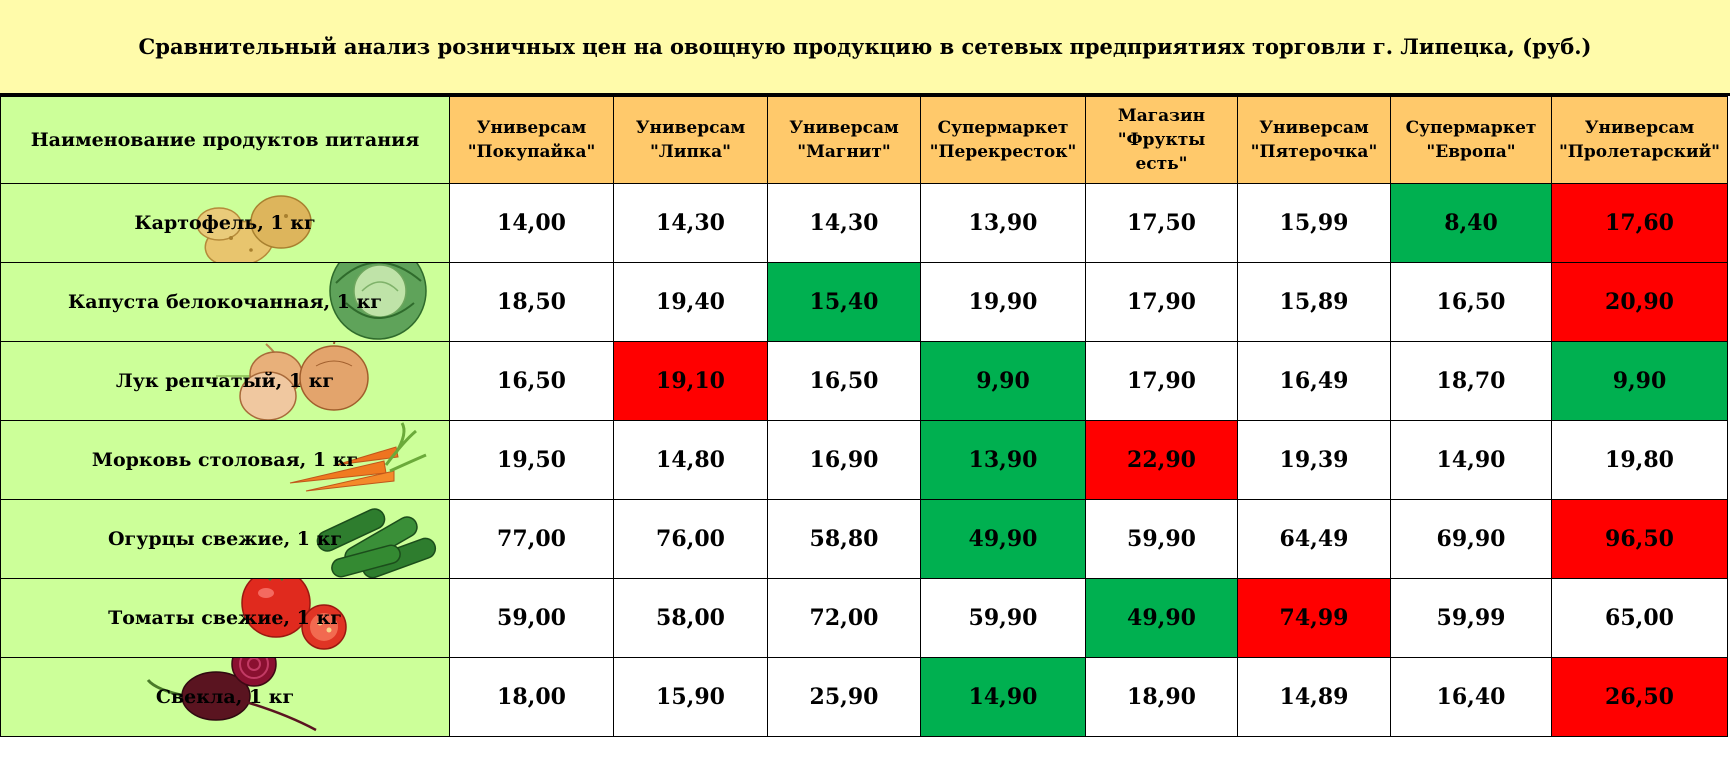 This screenshot has height=763, width=1730. Describe the element at coordinates (1314, 381) in the screenshot. I see `price-cell: 16,49` at that location.